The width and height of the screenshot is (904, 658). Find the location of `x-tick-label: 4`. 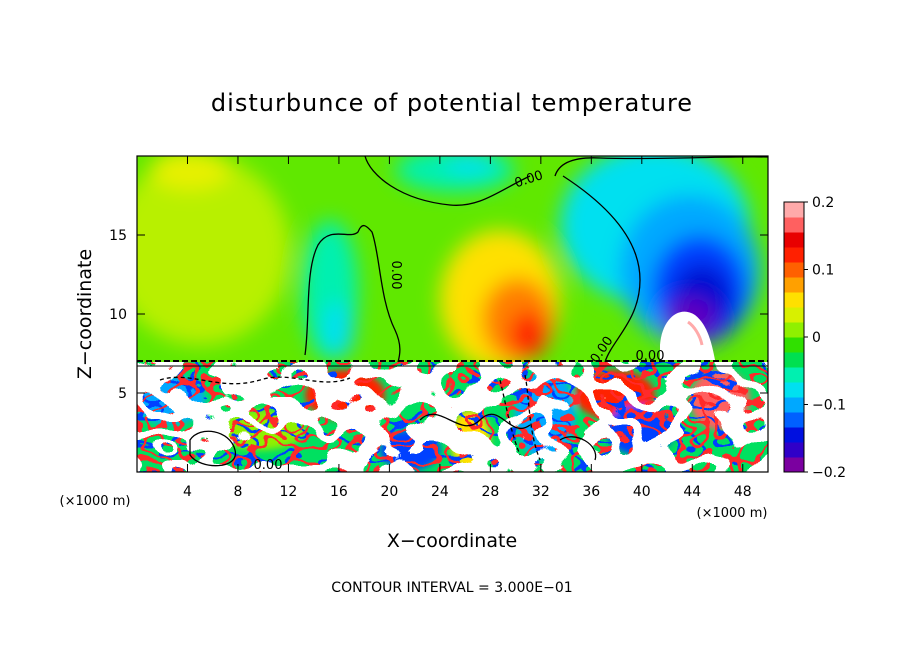

x-tick-label: 4 is located at coordinates (187, 492).